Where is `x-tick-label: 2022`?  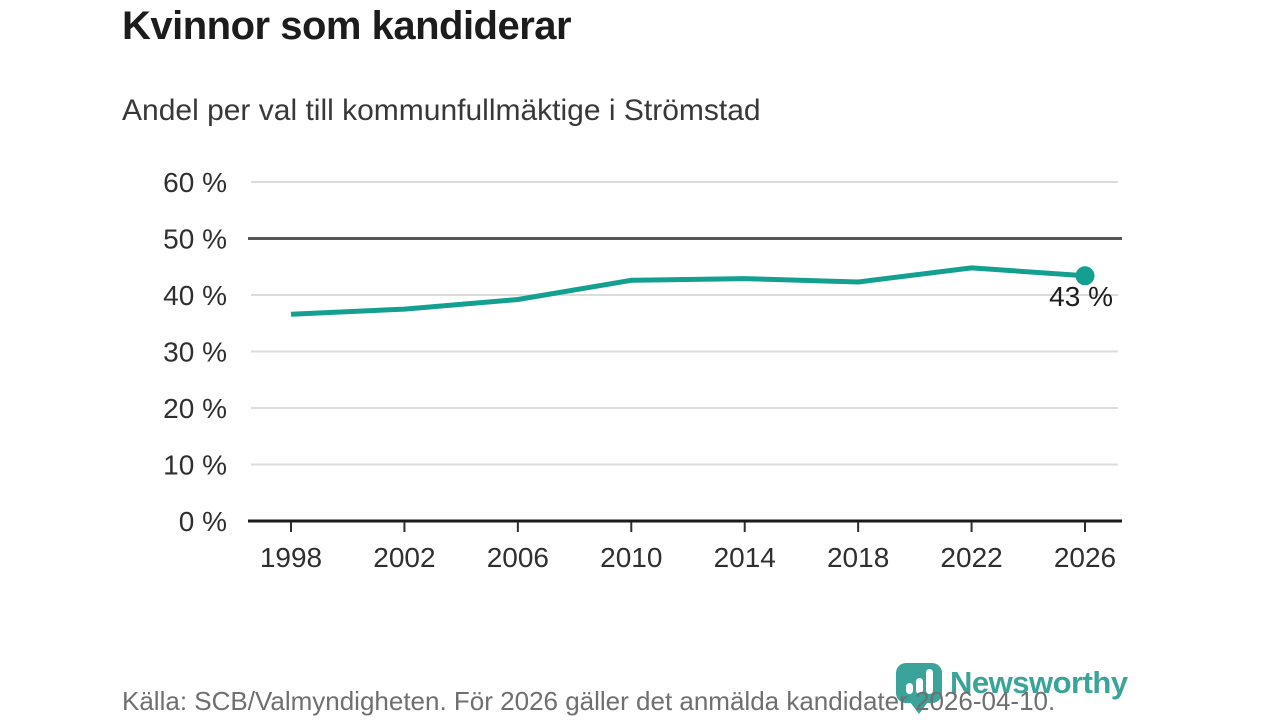 x-tick-label: 2022 is located at coordinates (971, 557).